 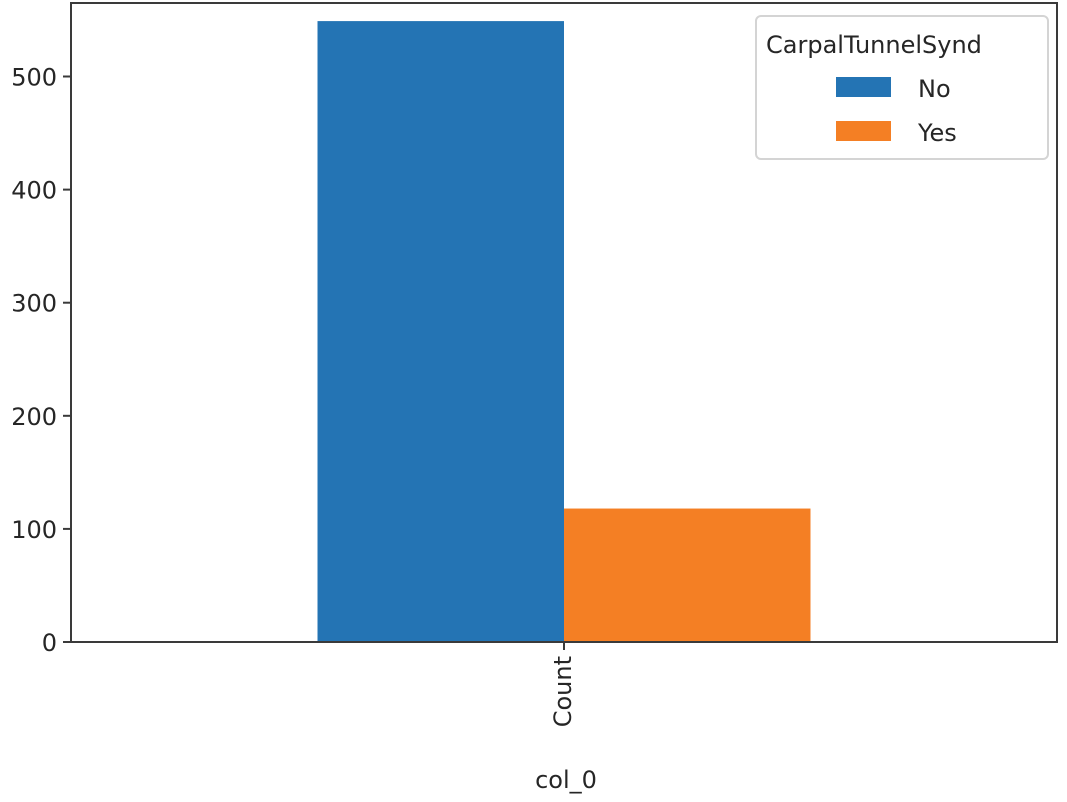 I want to click on bar-count-yes, so click(x=687, y=575).